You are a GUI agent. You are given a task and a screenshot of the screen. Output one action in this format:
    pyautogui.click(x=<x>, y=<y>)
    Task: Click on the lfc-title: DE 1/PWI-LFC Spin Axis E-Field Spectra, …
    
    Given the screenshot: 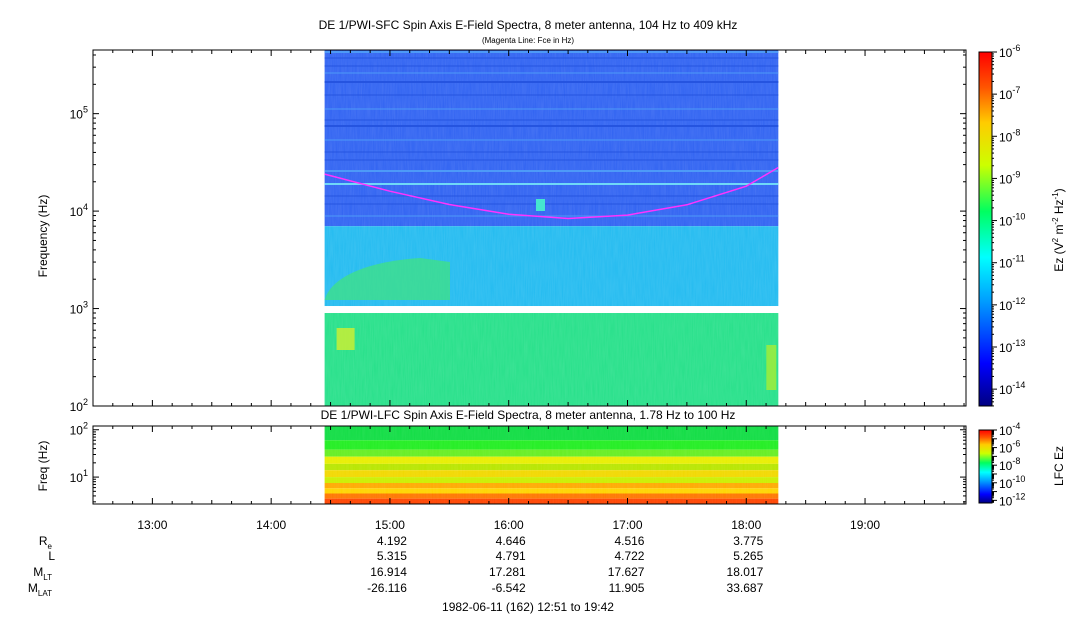 What is the action you would take?
    pyautogui.click(x=528, y=415)
    